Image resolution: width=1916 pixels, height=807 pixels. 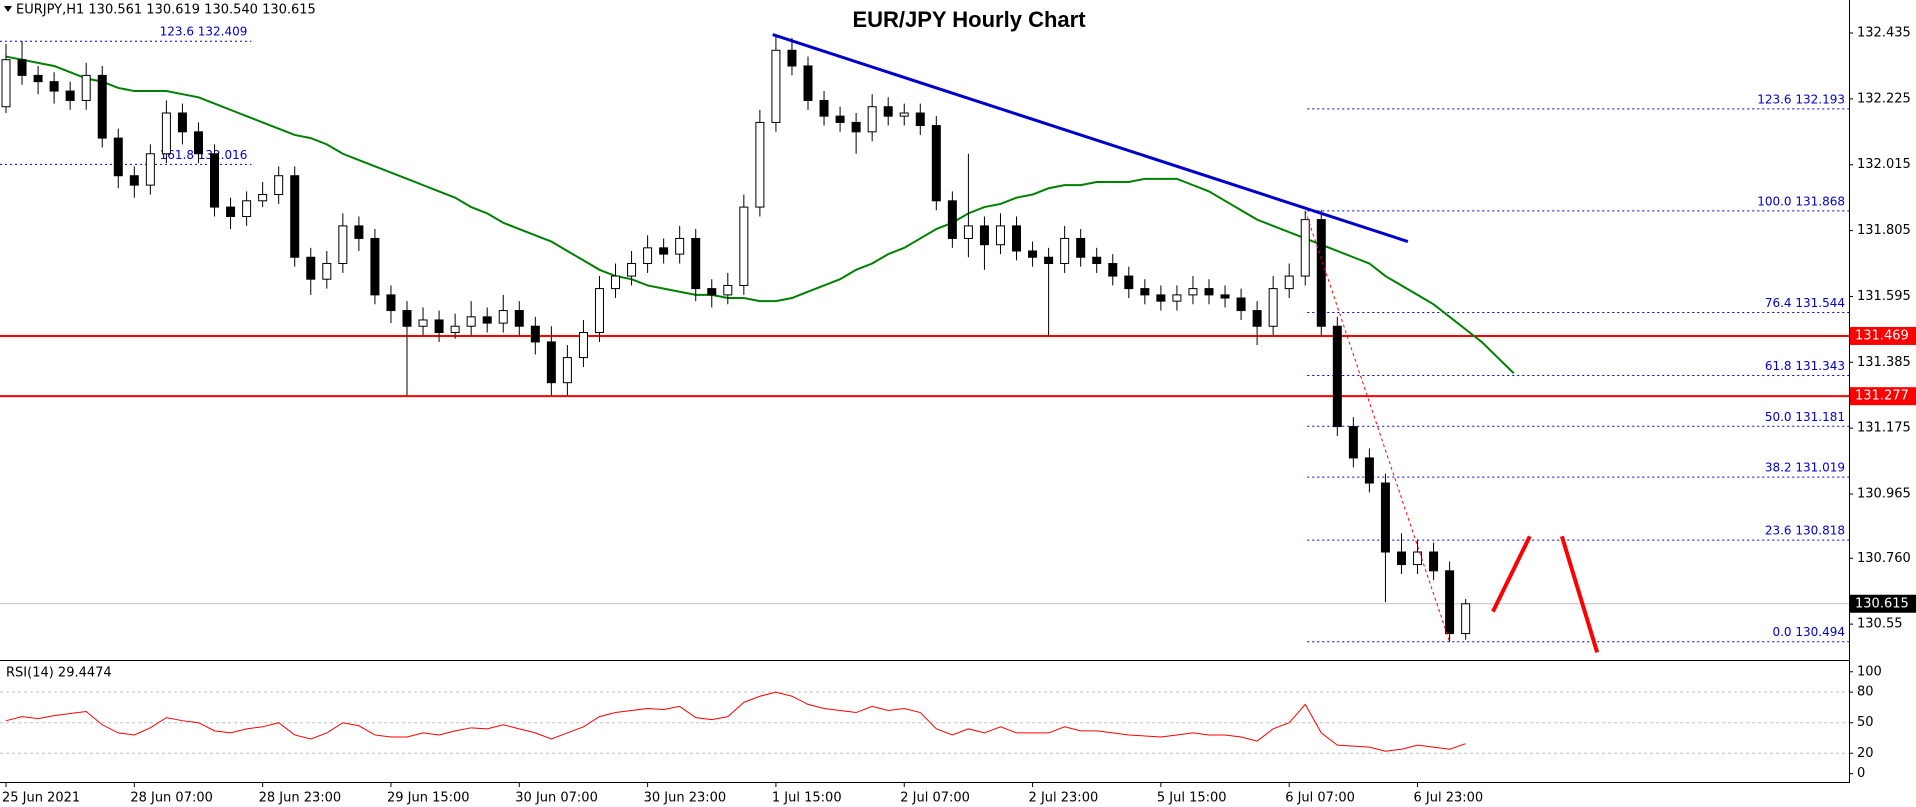 I want to click on rsi-tick-label: 20, so click(x=1865, y=753).